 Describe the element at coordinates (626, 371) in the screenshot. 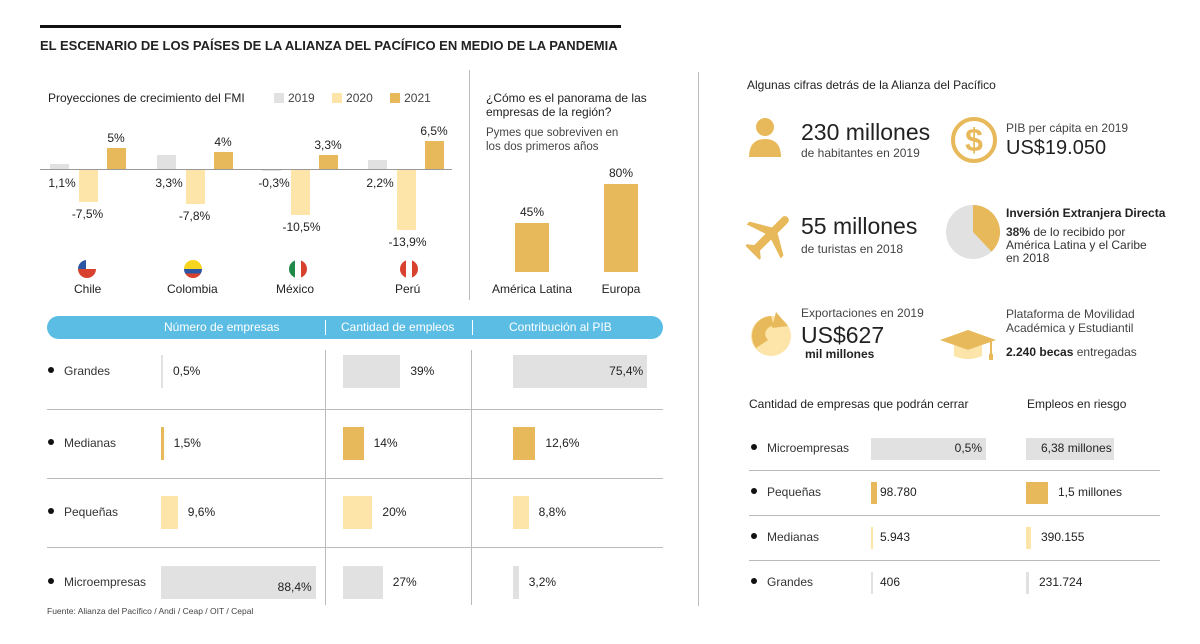

I see `table-value: 75,4%` at that location.